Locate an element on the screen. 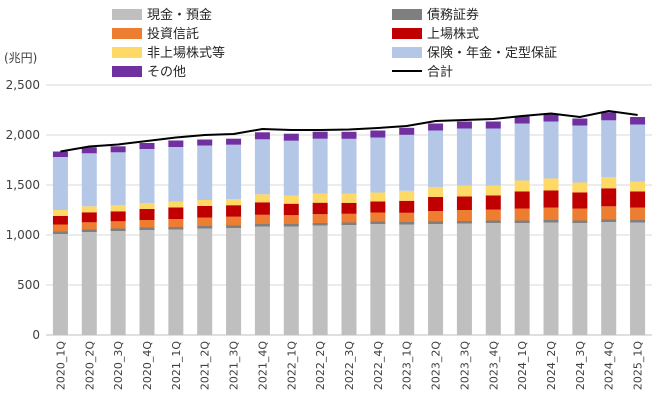 The image size is (660, 404). x-tick-label: 2022_2Q is located at coordinates (320, 365).